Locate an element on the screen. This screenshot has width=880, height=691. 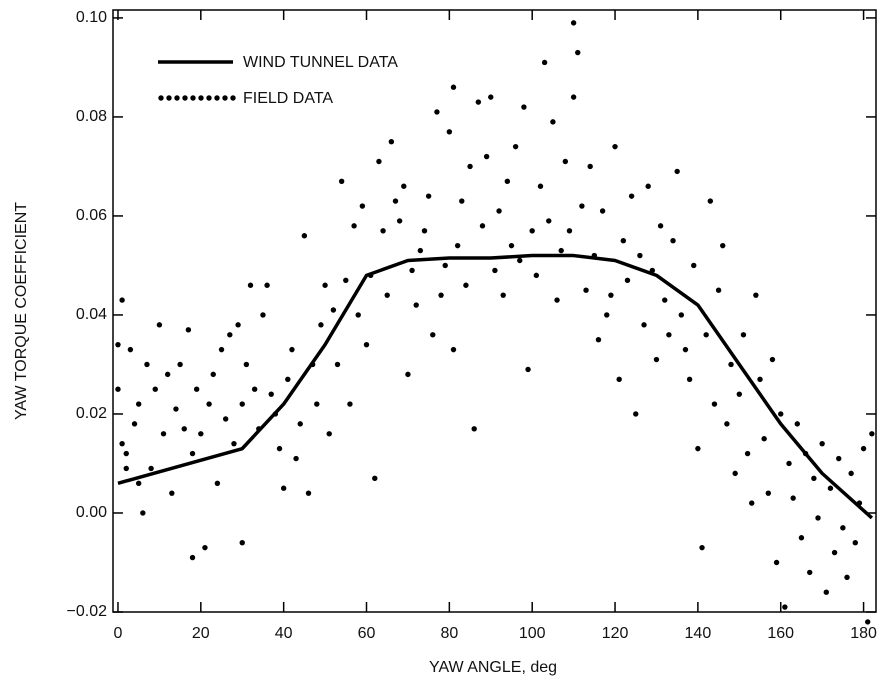
x-tick-label: 20 is located at coordinates (201, 633).